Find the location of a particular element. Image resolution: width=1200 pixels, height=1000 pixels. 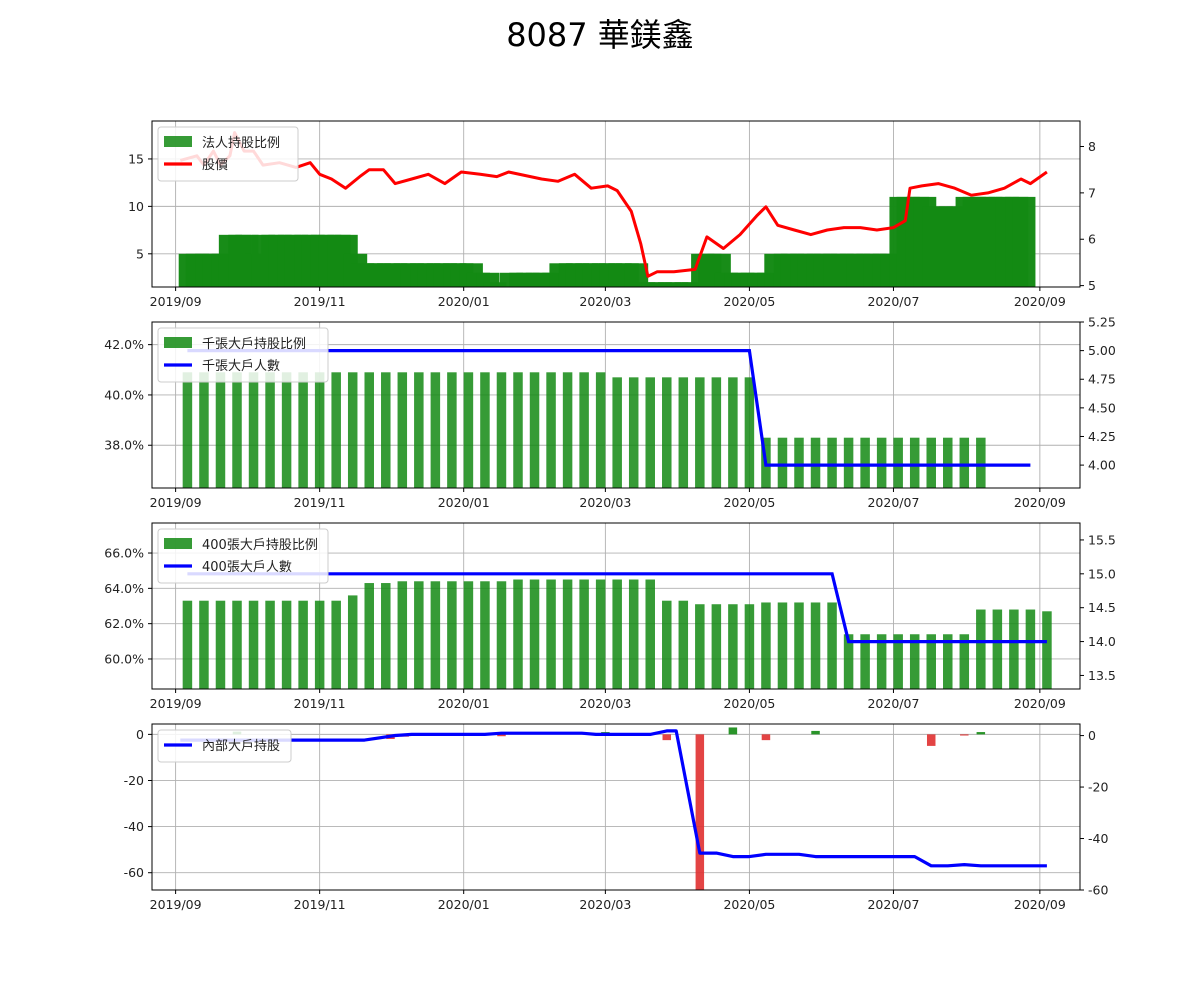

legend: 內部大戶持股 is located at coordinates (224, 746).